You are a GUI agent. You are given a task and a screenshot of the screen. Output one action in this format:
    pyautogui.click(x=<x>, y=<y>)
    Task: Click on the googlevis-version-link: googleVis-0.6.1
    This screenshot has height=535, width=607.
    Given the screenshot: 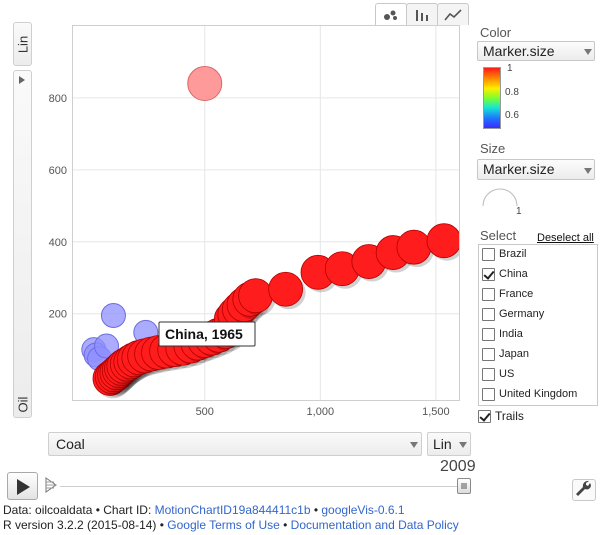 What is the action you would take?
    pyautogui.click(x=363, y=510)
    